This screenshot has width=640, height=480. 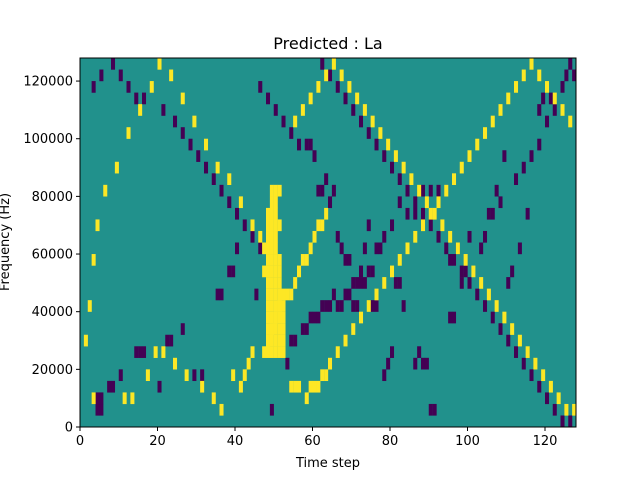 What do you see at coordinates (69, 428) in the screenshot?
I see `y-tick-label: 0` at bounding box center [69, 428].